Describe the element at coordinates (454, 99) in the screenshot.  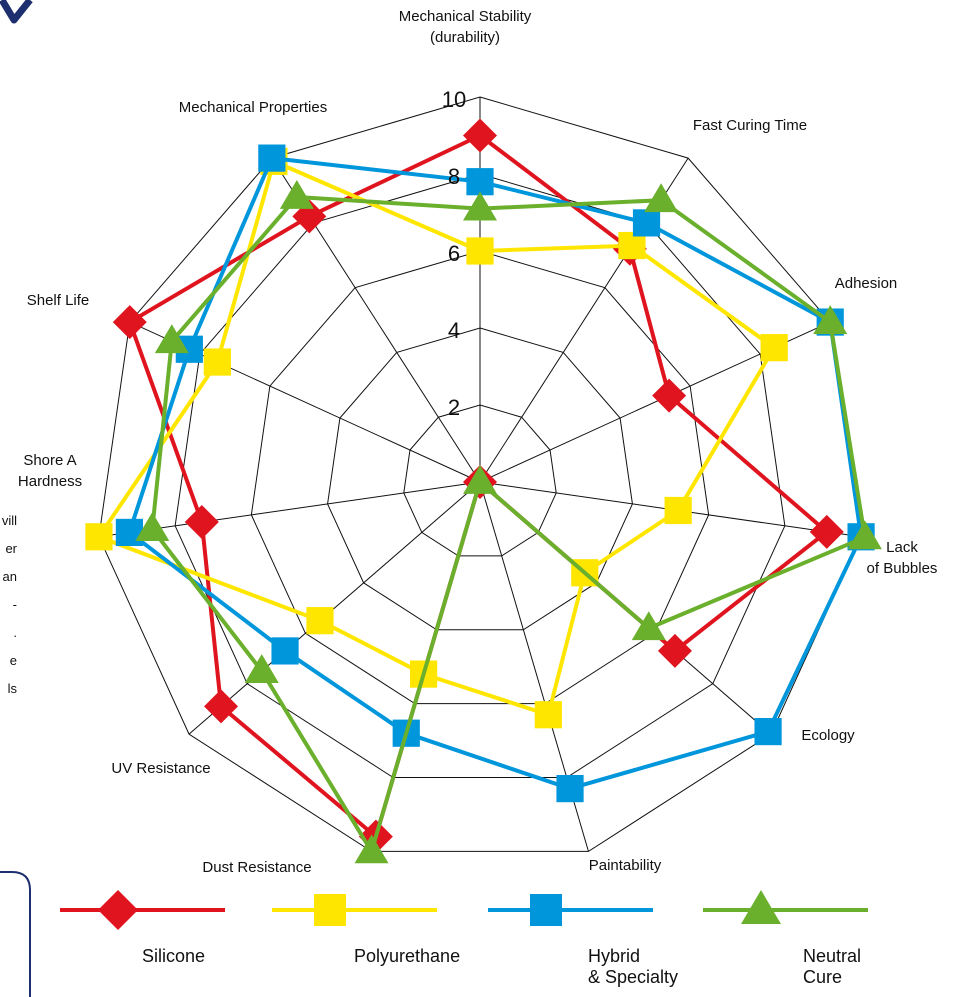
I see `tick-label: 10` at that location.